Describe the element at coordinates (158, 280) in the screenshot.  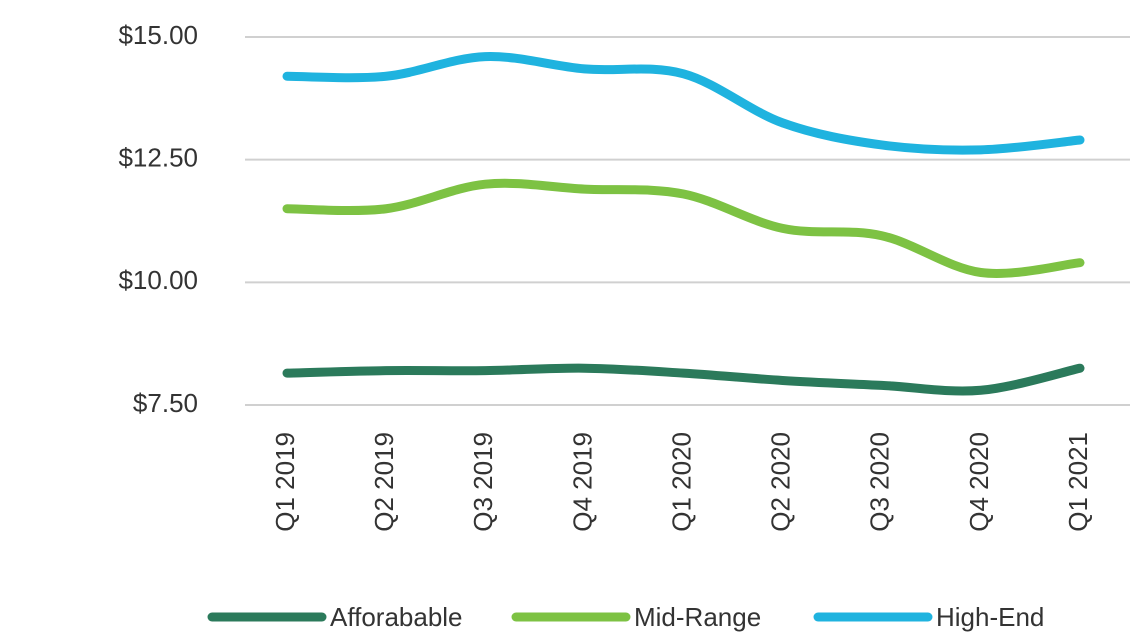
I see `y-tick-label: $10.00` at that location.